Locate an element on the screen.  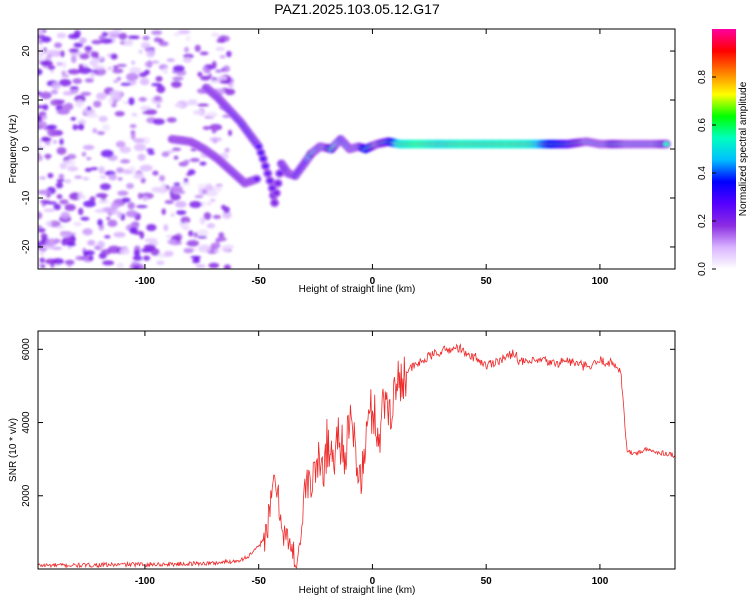
x-tick-label: 100 is located at coordinates (600, 581).